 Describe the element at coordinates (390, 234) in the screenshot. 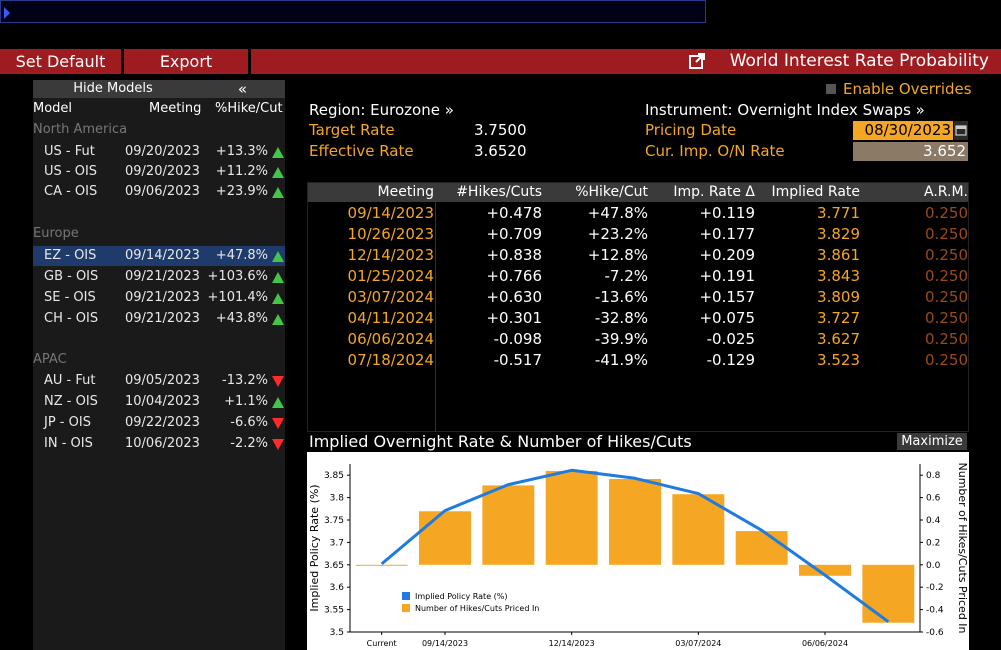

I see `cell-meeting: 10/26/2023` at that location.